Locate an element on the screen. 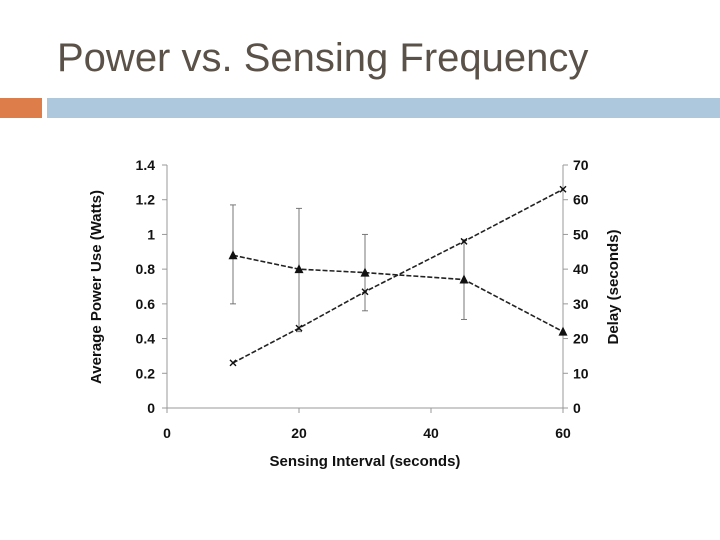 This screenshot has height=540, width=720. y2-tick-label: 20 is located at coordinates (581, 339).